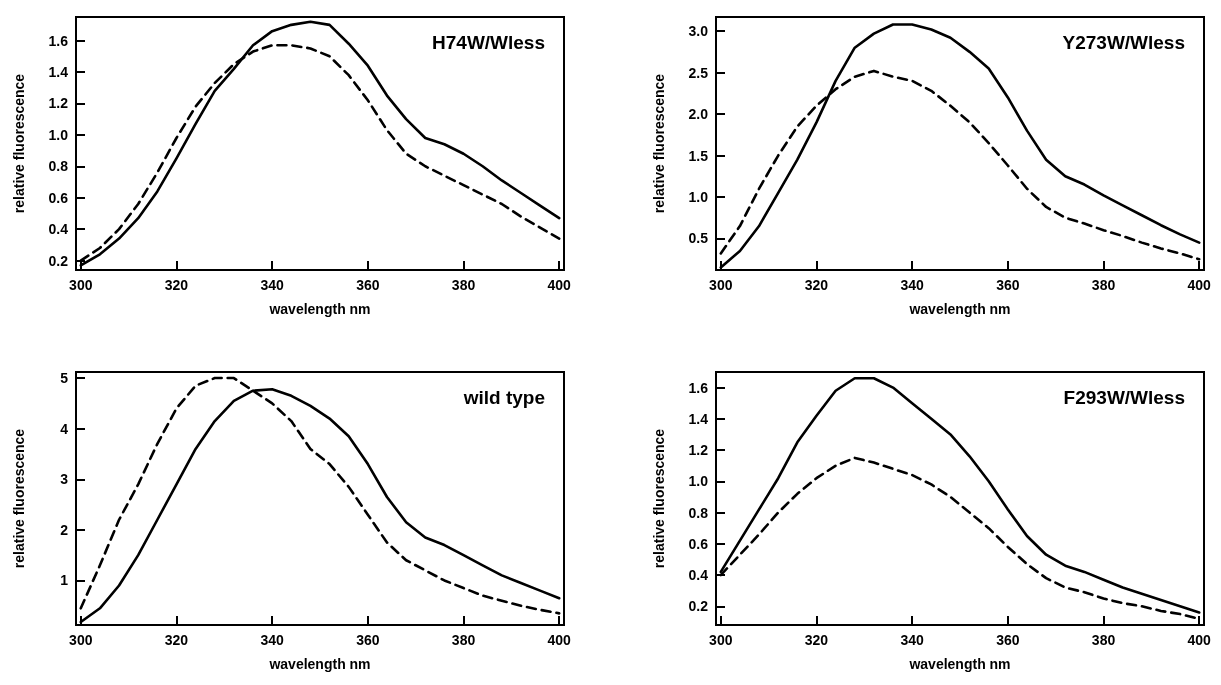  I want to click on text: F293W/Wless, so click(1124, 397).